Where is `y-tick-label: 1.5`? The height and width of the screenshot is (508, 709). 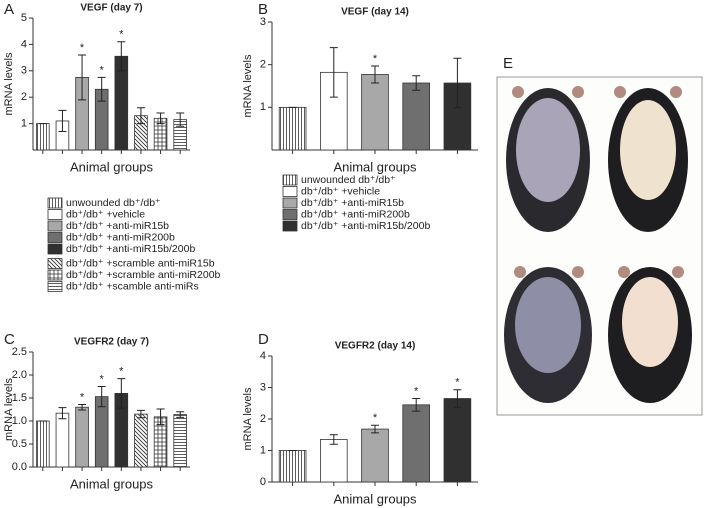
y-tick-label: 1.5 is located at coordinates (19, 398).